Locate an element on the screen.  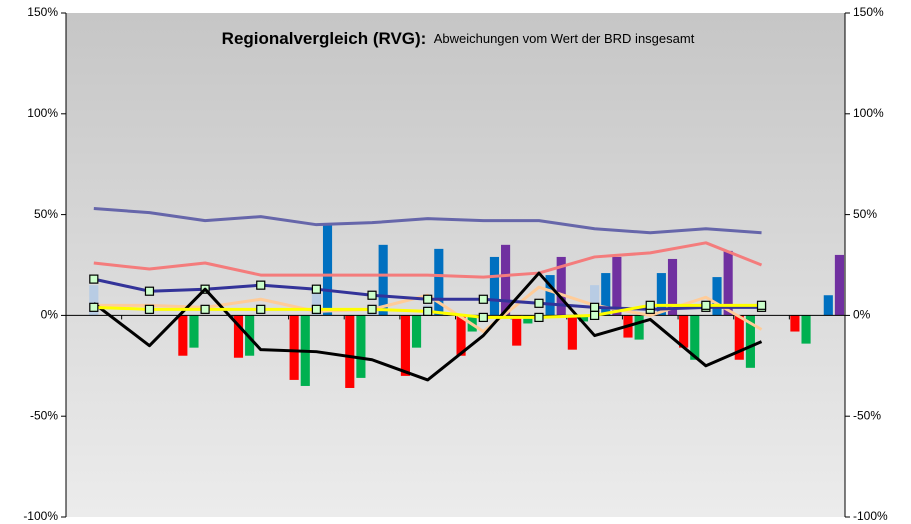
y-tick-label: -50% is located at coordinates (44, 415).